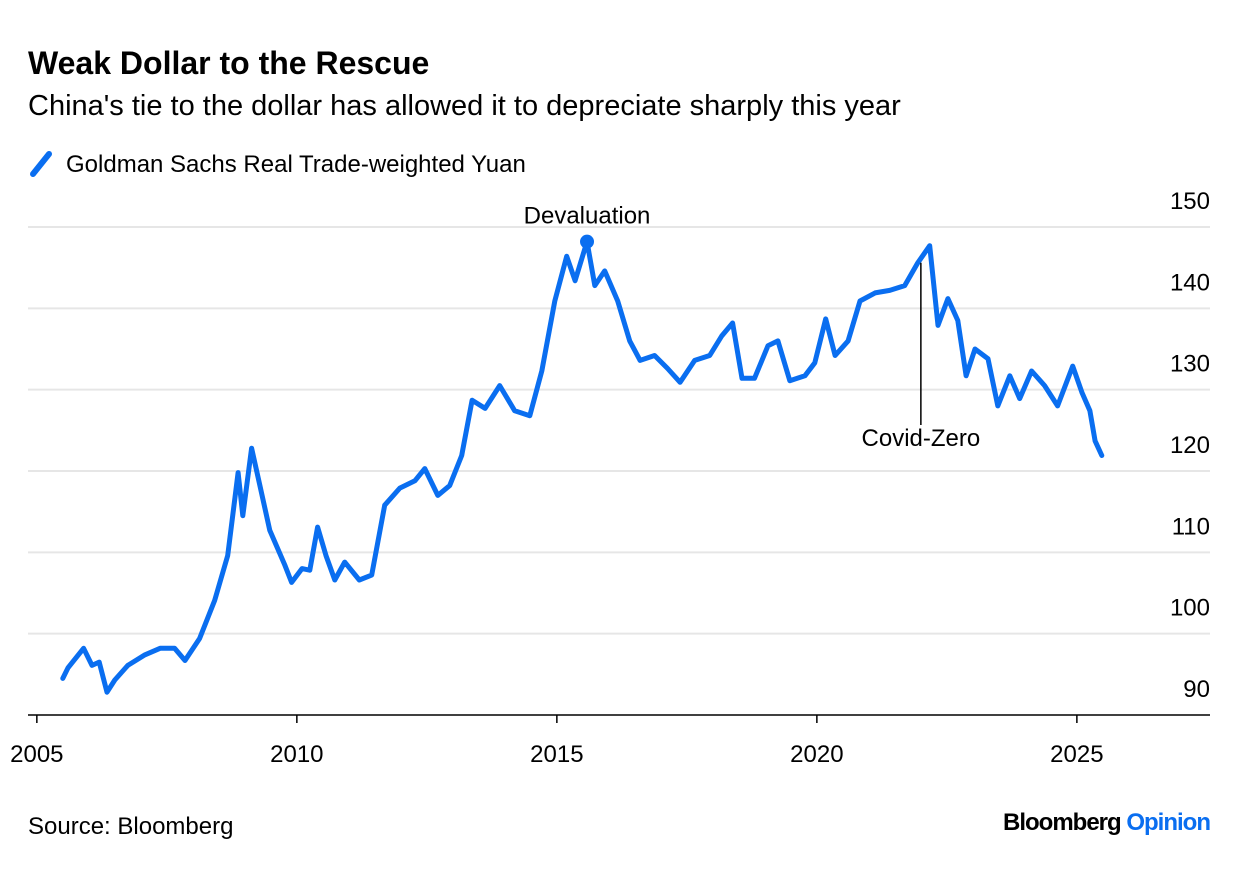 Image resolution: width=1240 pixels, height=871 pixels. I want to click on x-tick-label: 2010, so click(296, 754).